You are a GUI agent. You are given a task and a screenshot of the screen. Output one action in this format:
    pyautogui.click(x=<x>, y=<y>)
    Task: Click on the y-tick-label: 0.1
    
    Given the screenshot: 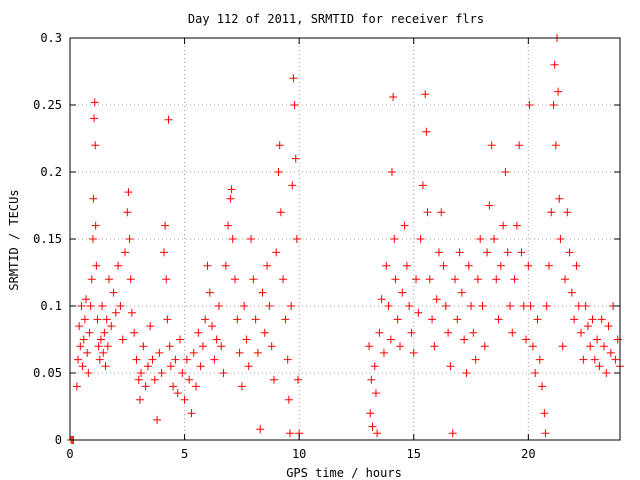 What is the action you would take?
    pyautogui.click(x=51, y=306)
    